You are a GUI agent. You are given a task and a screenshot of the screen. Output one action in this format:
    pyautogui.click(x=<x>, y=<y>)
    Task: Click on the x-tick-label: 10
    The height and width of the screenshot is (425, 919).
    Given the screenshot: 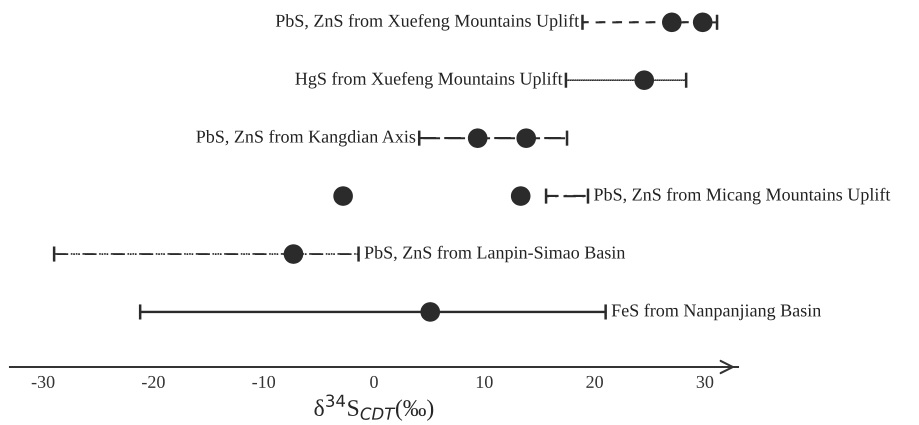 What is the action you would take?
    pyautogui.click(x=484, y=382)
    